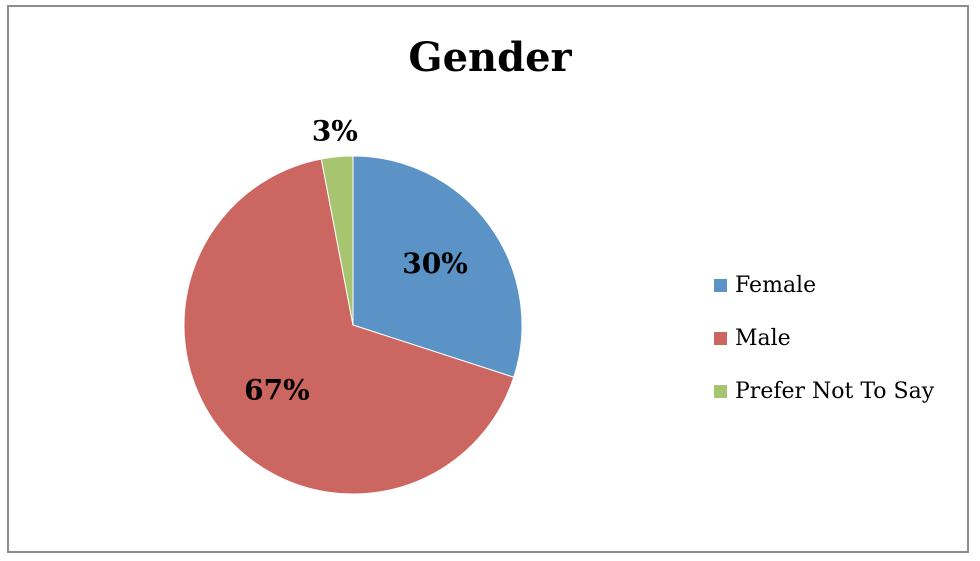 The width and height of the screenshot is (980, 561). Describe the element at coordinates (435, 263) in the screenshot. I see `data-label-female: 30%` at that location.